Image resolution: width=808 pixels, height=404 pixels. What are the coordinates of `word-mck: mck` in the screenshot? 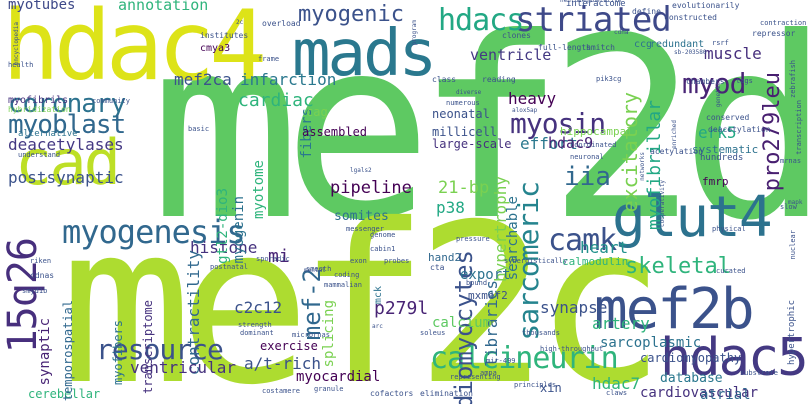 It's located at (378, 295).